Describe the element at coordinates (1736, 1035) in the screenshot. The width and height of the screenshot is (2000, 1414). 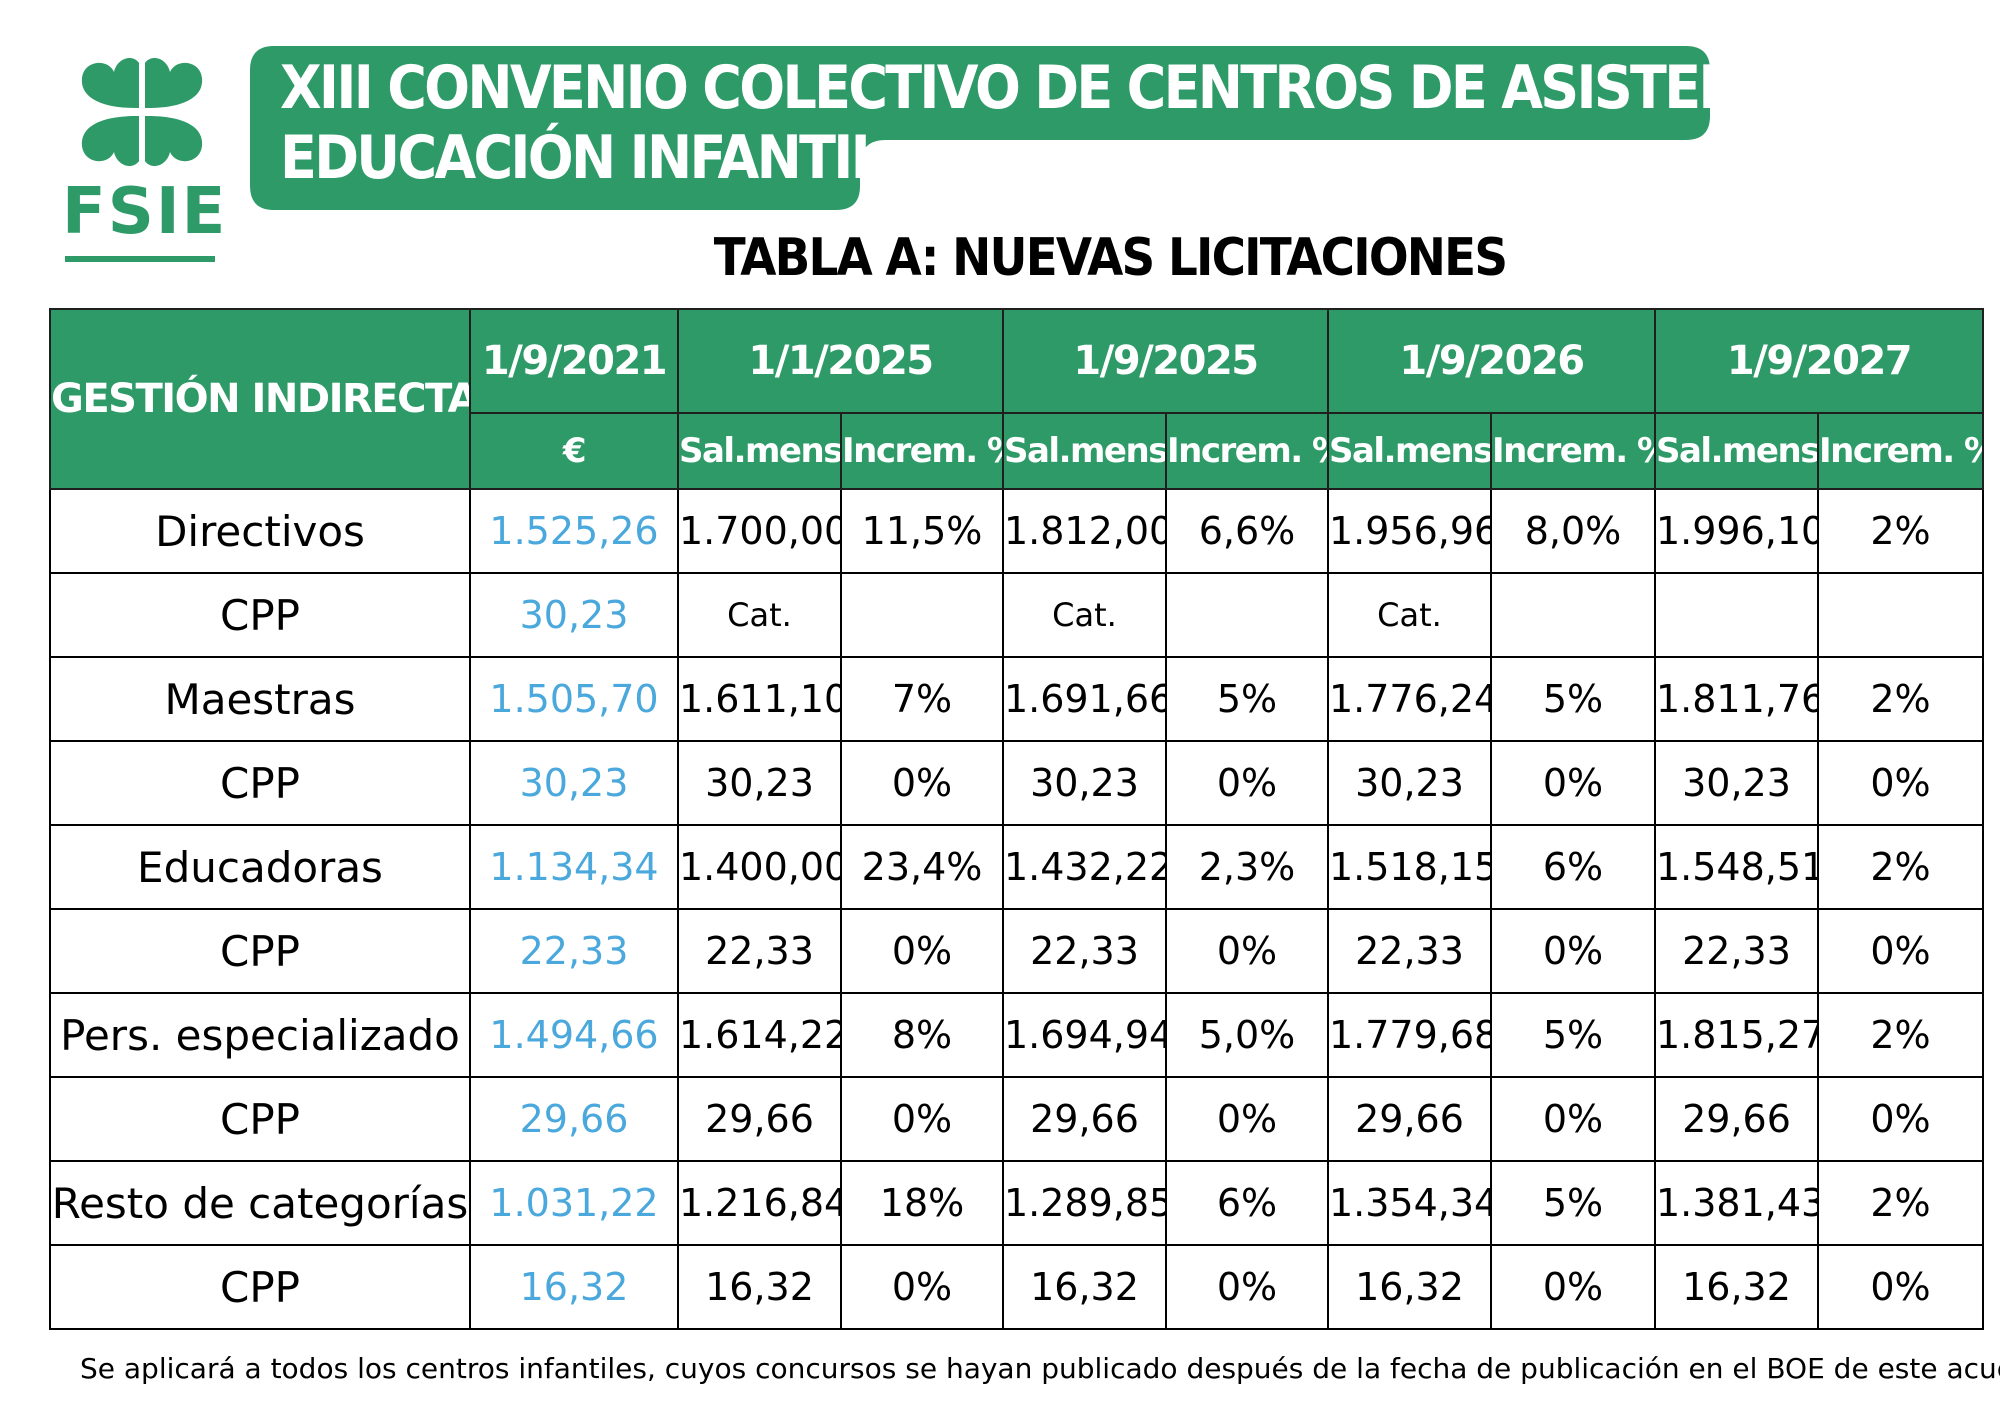
I see `value-cell: 1.815,27` at that location.